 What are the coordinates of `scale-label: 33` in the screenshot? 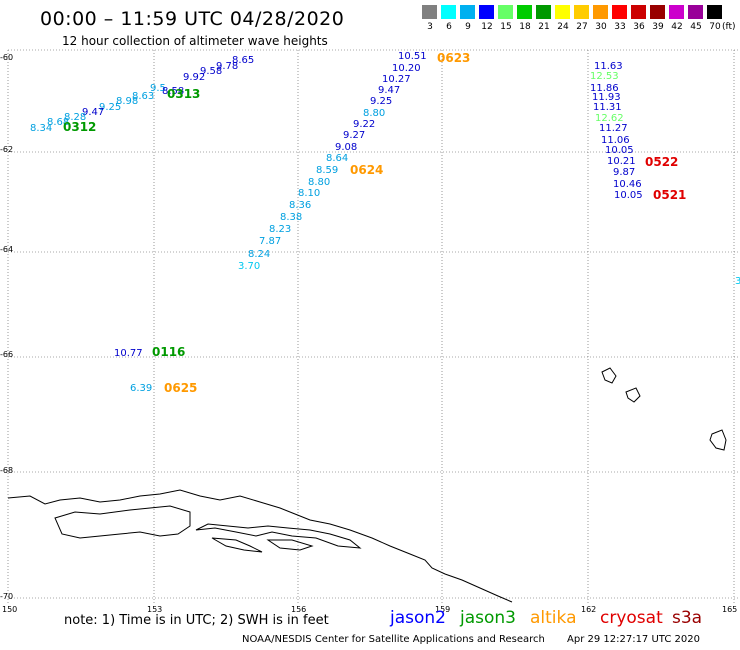 It's located at (620, 27).